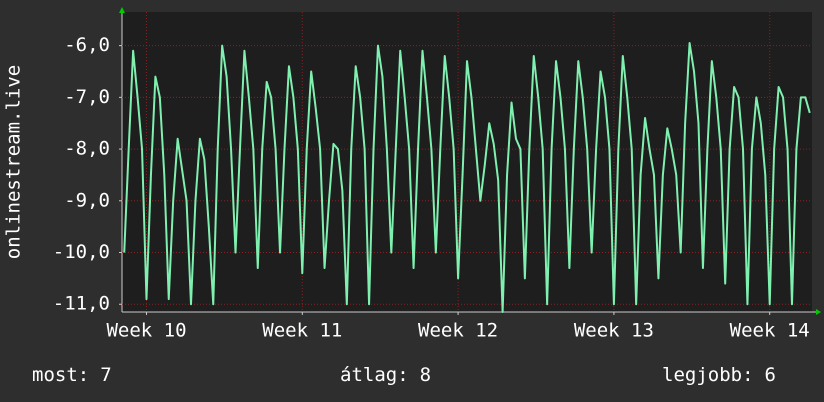  I want to click on stat-value: 8, so click(425, 375).